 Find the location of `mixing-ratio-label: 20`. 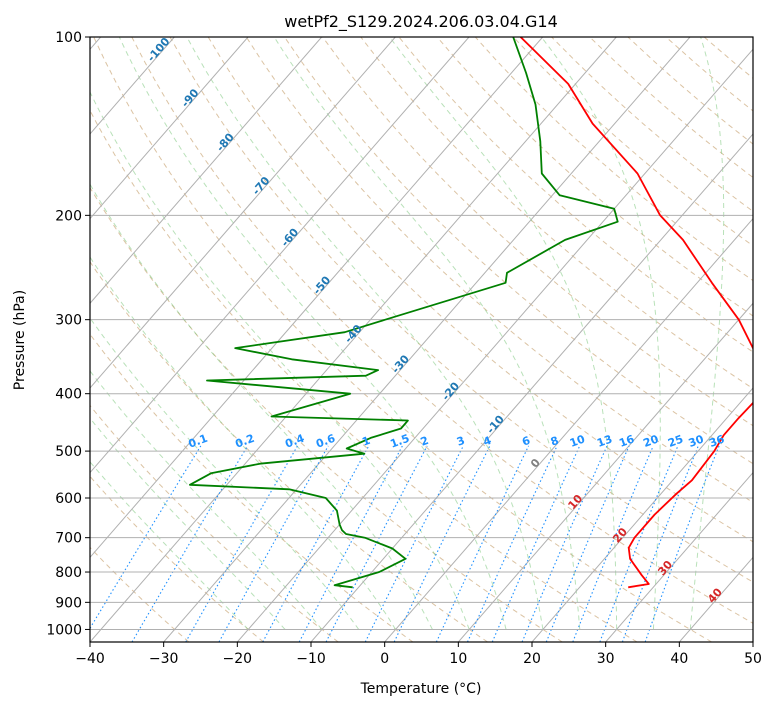

mixing-ratio-label: 20 is located at coordinates (651, 441).